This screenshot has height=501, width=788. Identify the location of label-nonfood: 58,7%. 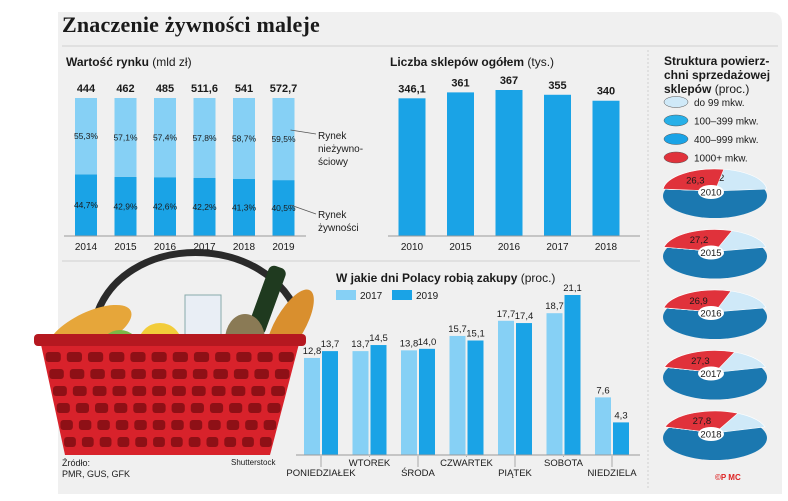
(244, 139).